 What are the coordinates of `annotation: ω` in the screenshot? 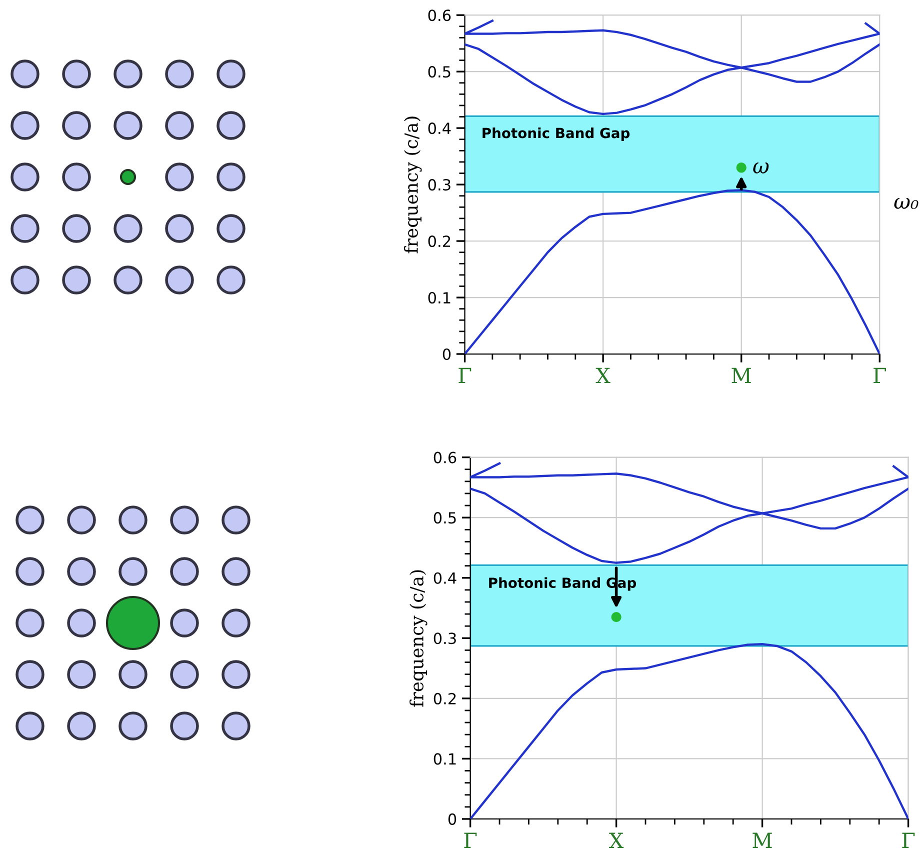 It's located at (761, 168).